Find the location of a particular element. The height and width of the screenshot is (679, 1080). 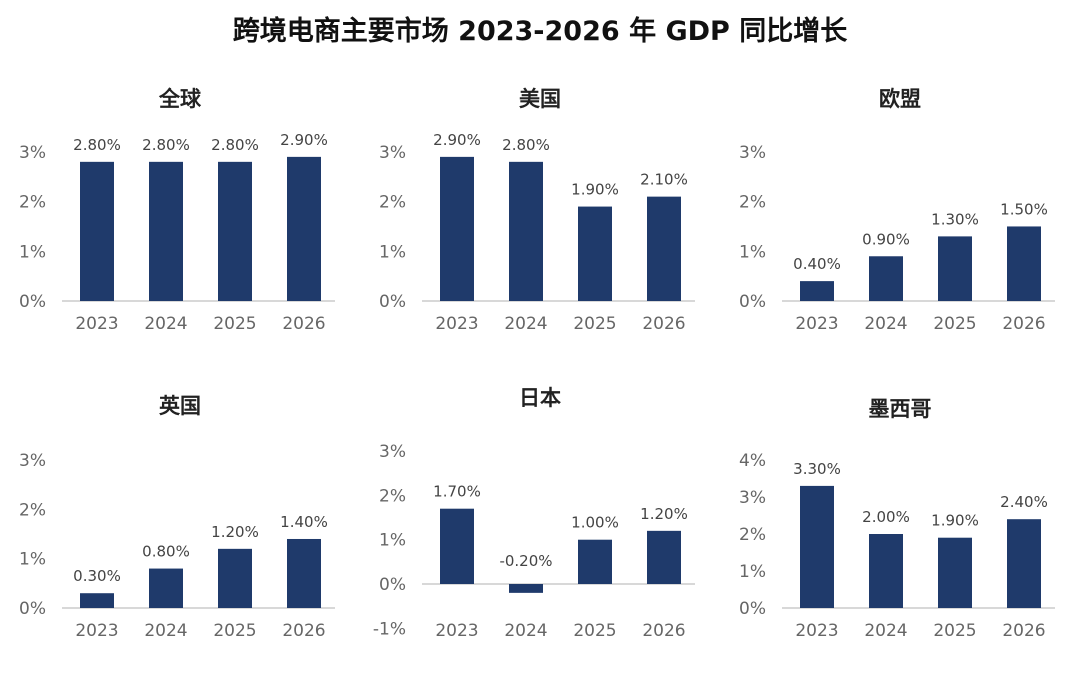

panel-title: 墨西哥 is located at coordinates (900, 409).